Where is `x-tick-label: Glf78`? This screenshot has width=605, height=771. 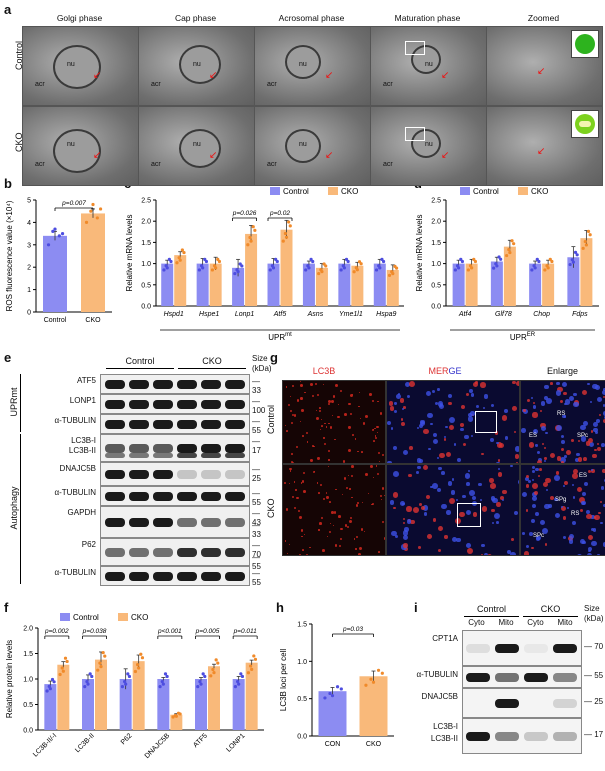 x-tick-label: Glf78 is located at coordinates (503, 314).